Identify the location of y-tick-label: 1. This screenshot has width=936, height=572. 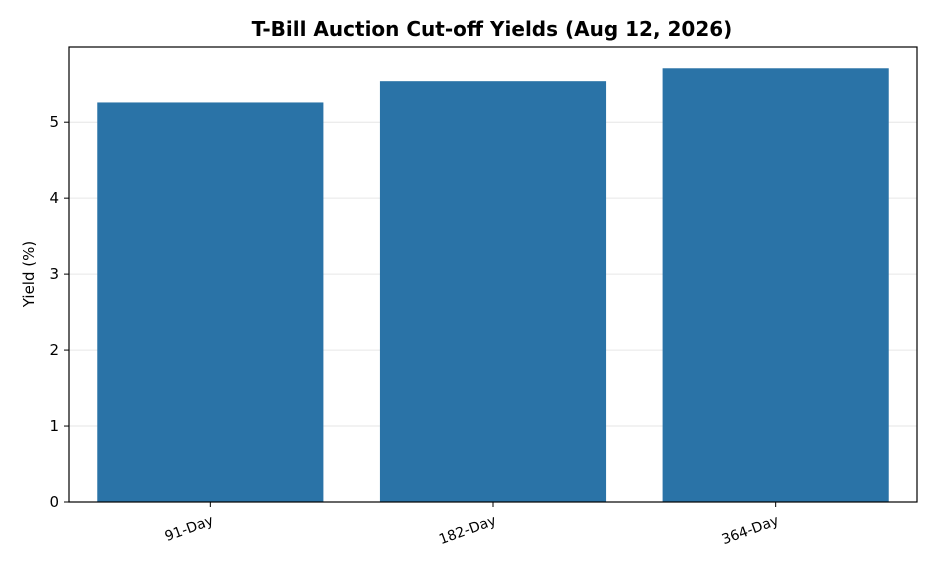
(54, 426).